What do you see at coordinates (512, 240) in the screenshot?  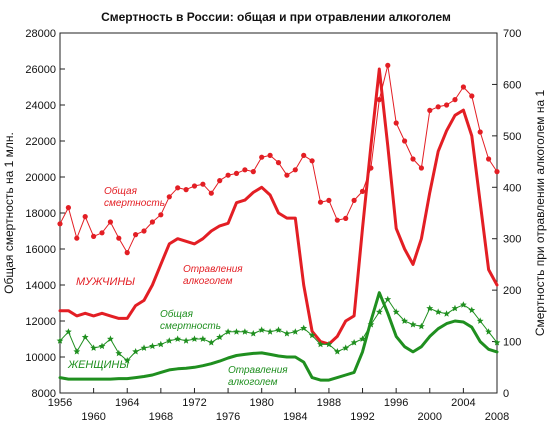 I see `right-tick-label: 300` at bounding box center [512, 240].